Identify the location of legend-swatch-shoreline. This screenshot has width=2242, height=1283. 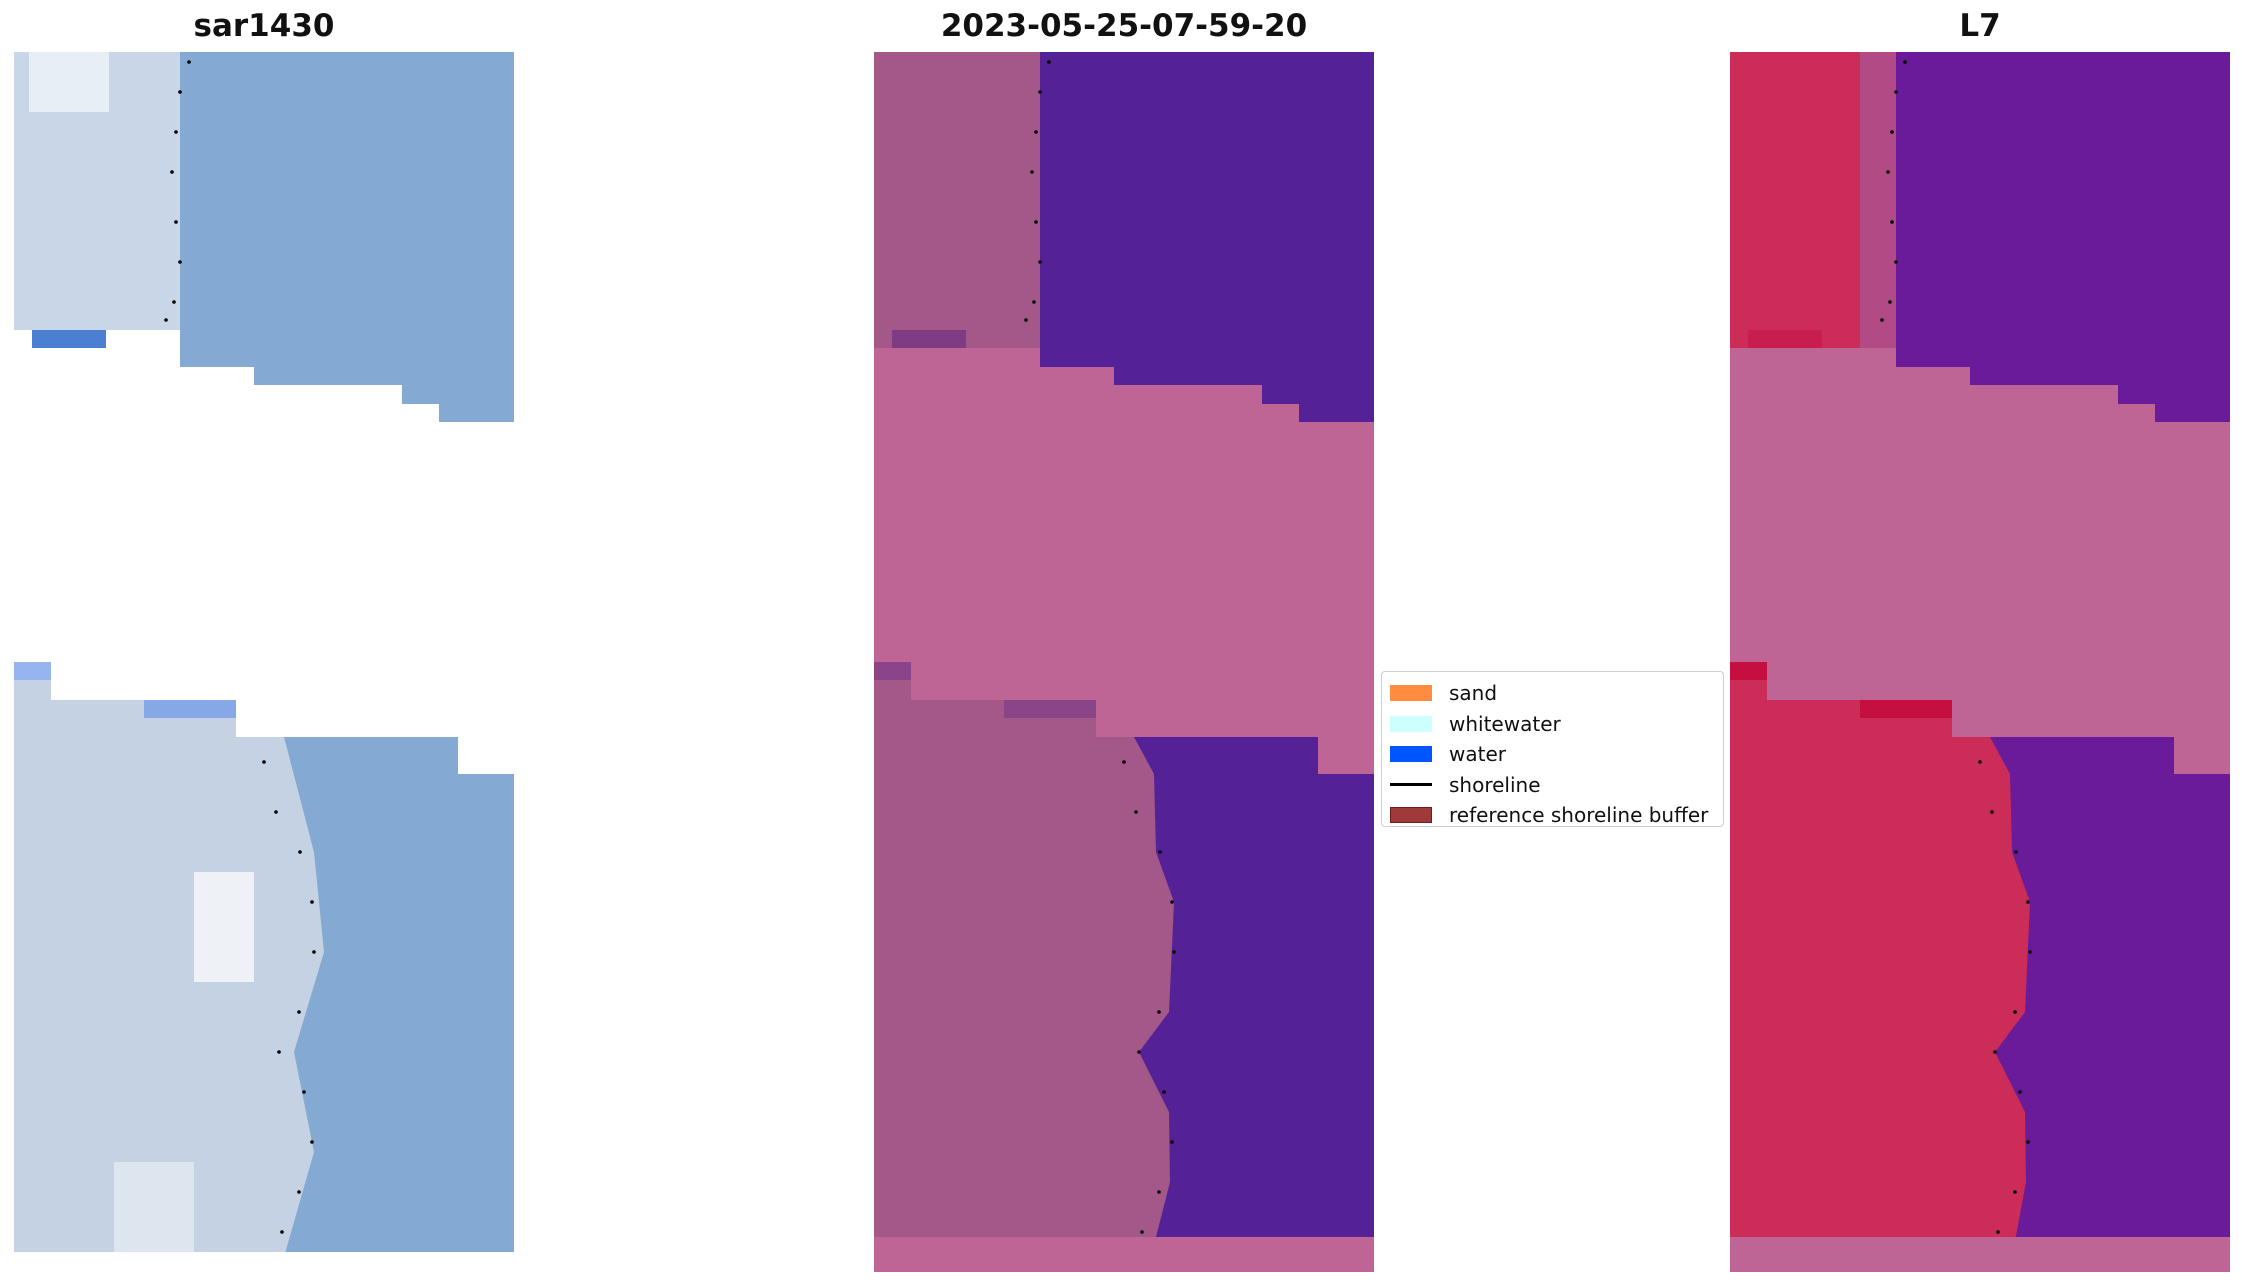
(1411, 785).